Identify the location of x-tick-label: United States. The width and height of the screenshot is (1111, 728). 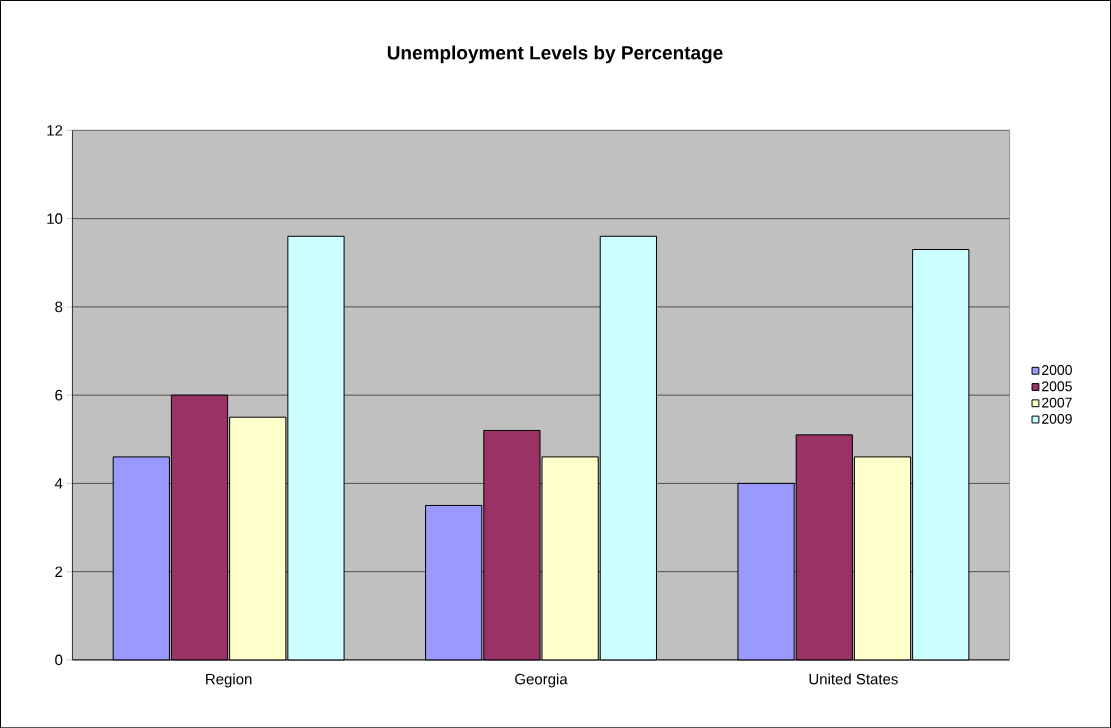
(853, 679).